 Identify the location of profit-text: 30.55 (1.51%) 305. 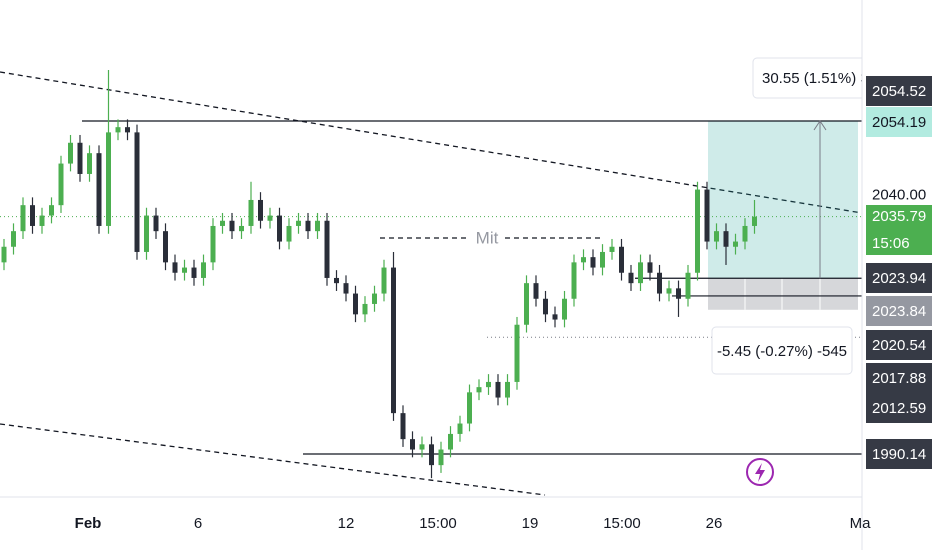
(823, 78).